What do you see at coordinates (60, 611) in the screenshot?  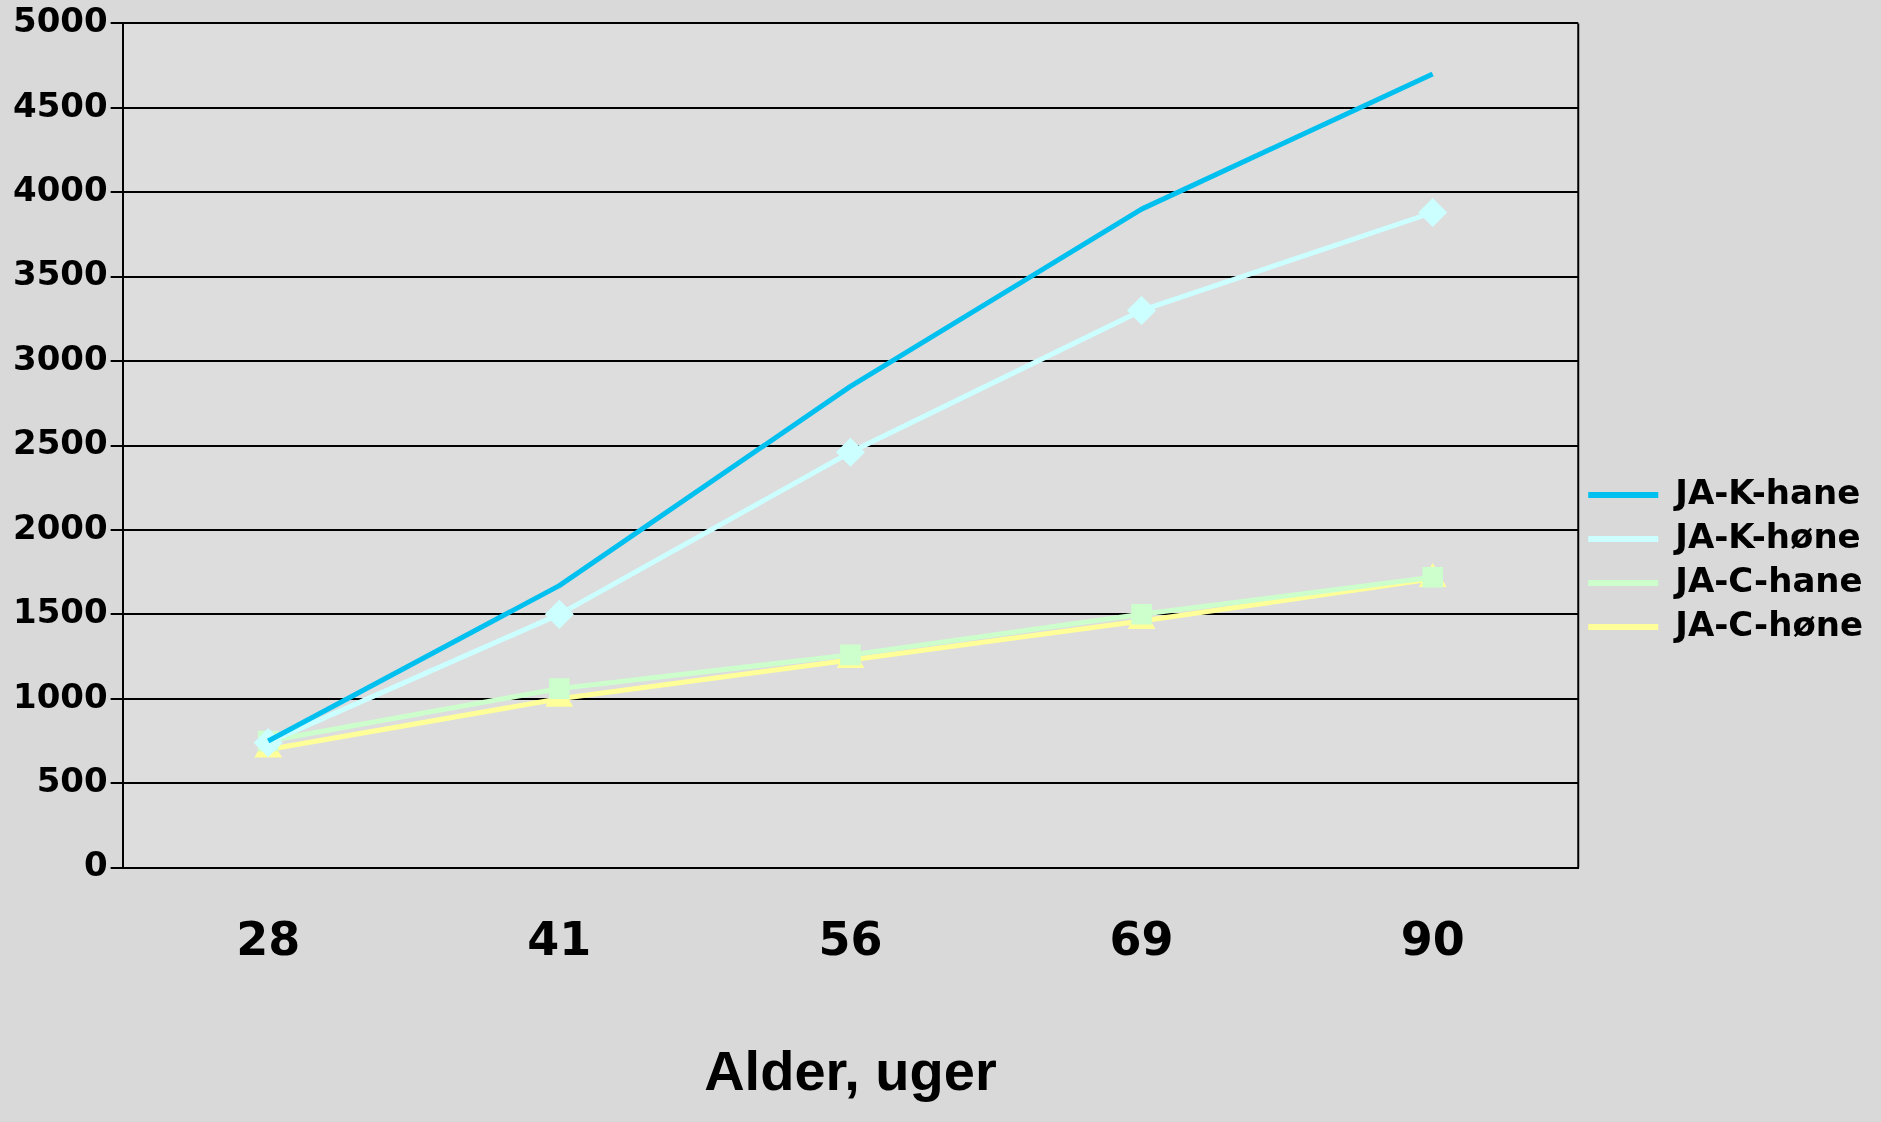 I see `y-tick-label: 1500` at bounding box center [60, 611].